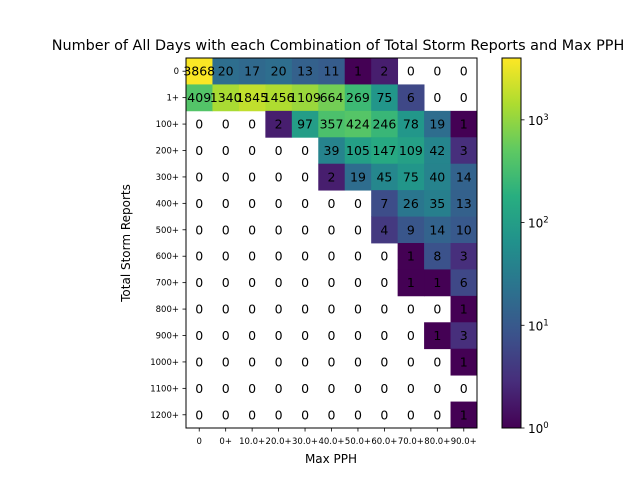 This screenshot has height=480, width=640. What do you see at coordinates (167, 231) in the screenshot?
I see `y-tick-label: 500+` at bounding box center [167, 231].